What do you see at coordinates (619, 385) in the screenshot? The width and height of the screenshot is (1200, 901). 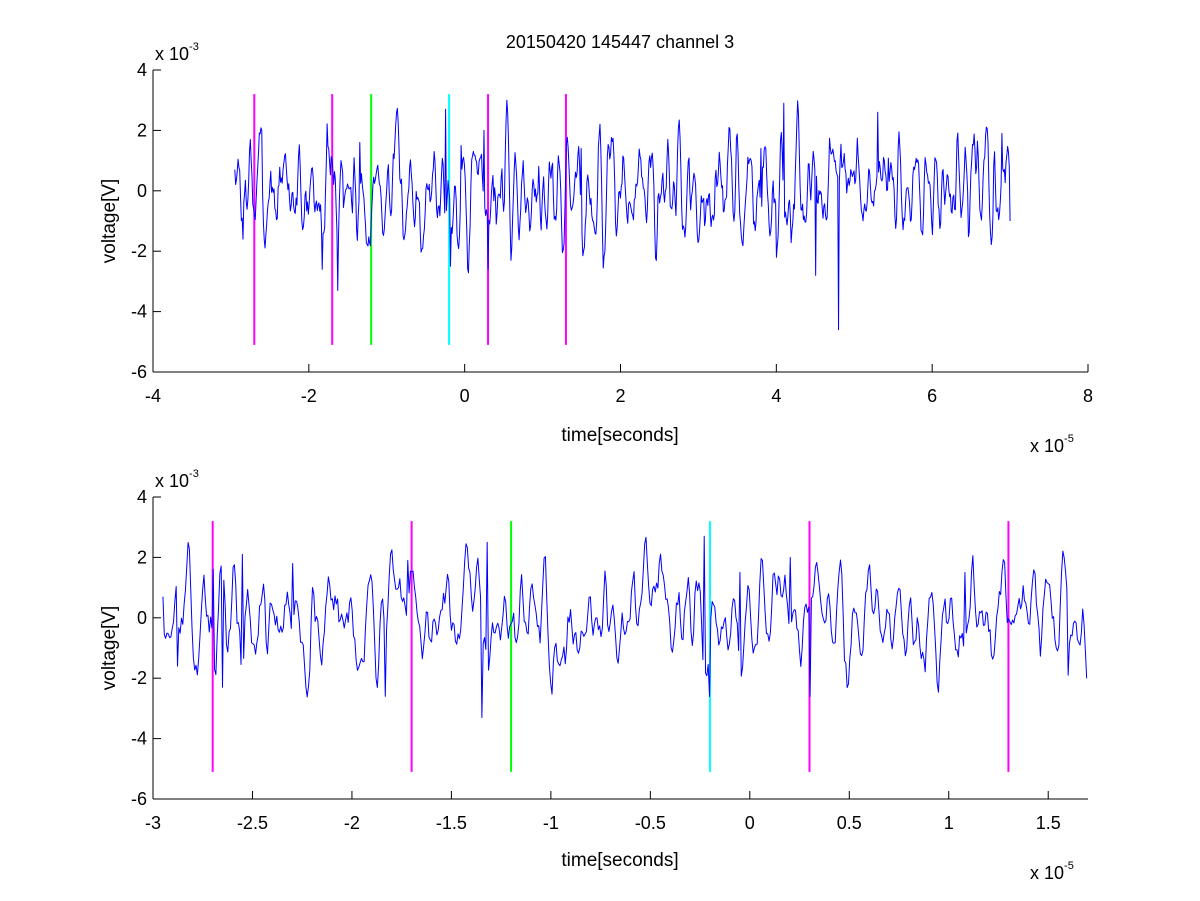 I see `x-ticks: -4 -2 0 2 4 6 8` at bounding box center [619, 385].